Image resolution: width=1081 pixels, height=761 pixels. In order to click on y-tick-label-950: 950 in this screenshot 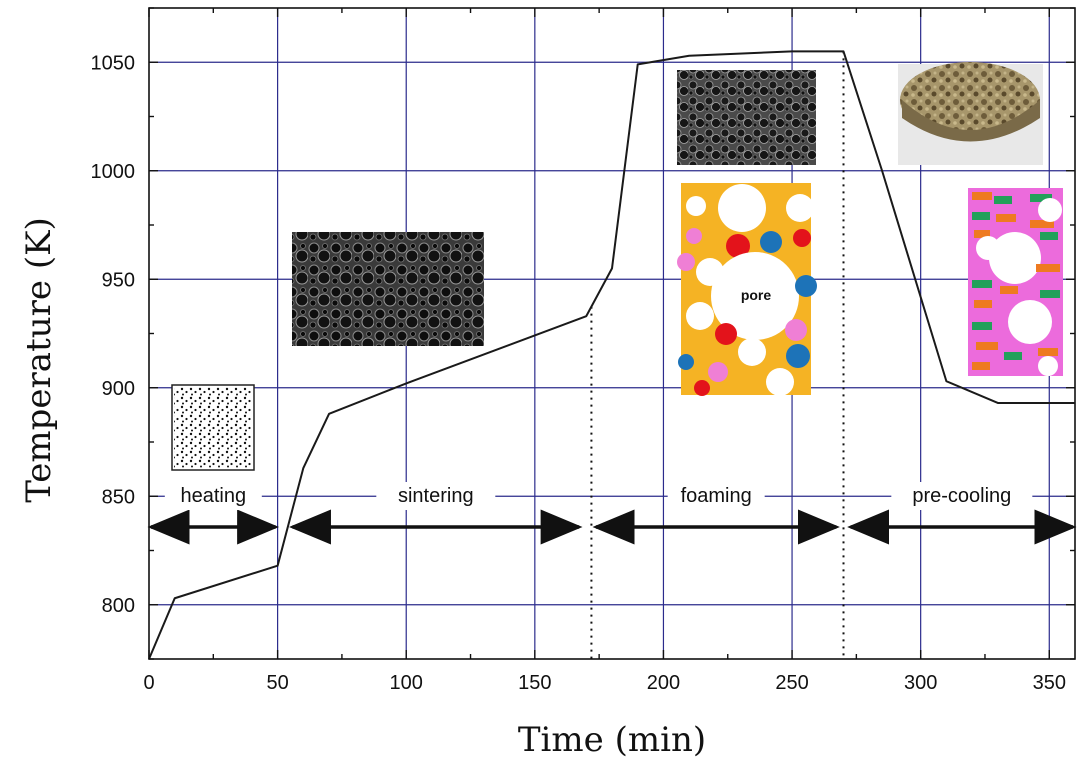, I will do `click(118, 280)`.